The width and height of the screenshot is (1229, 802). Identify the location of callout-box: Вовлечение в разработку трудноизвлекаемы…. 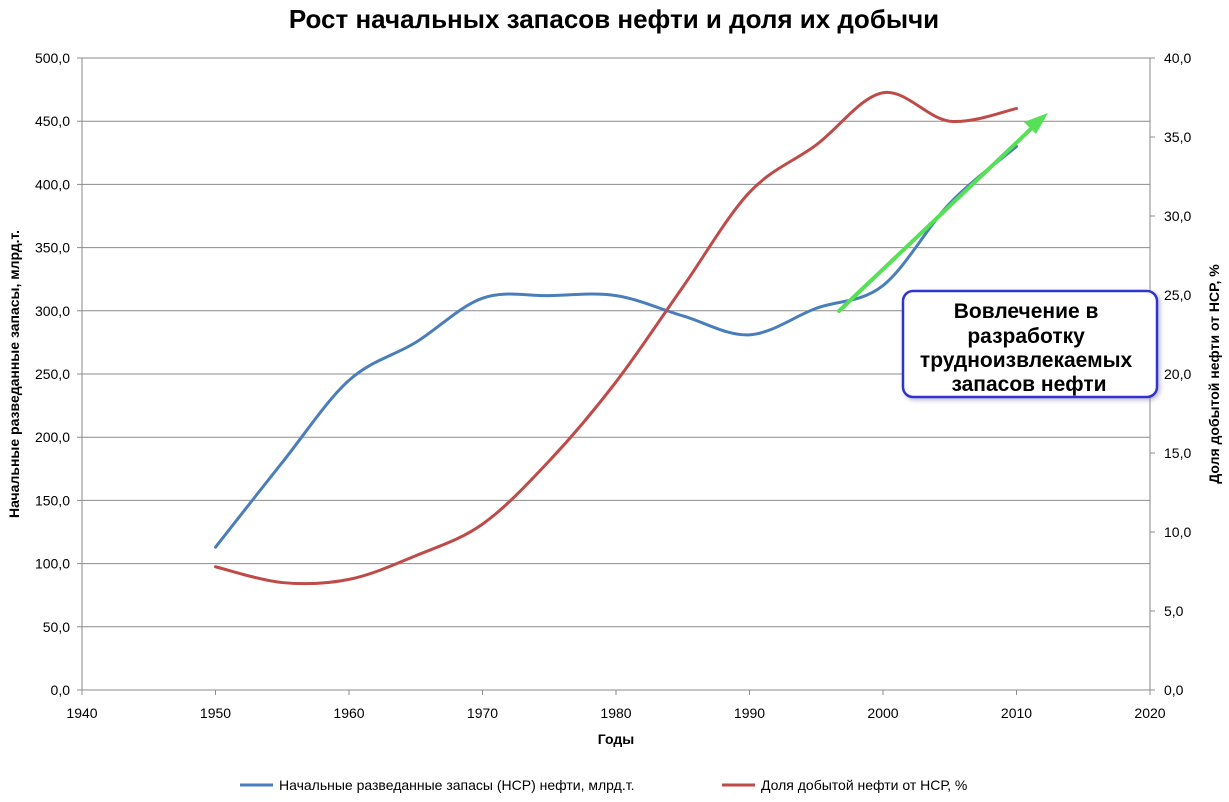
(1030, 344).